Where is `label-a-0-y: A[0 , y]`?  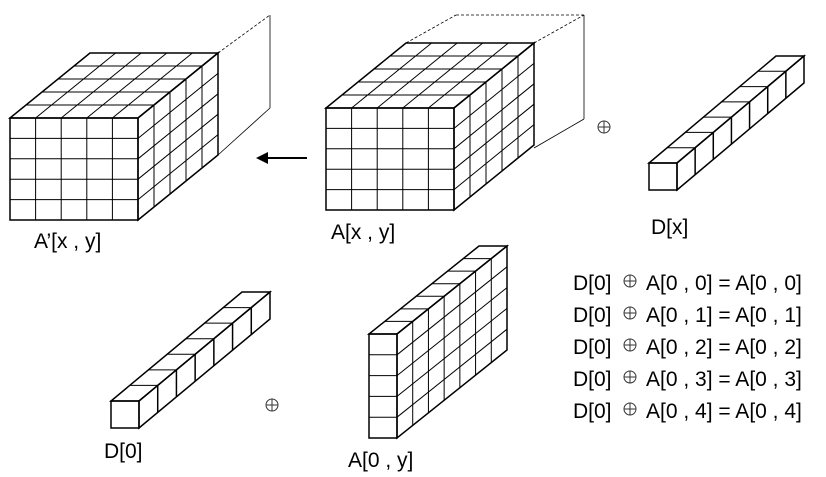 label-a-0-y: A[0 , y] is located at coordinates (380, 460).